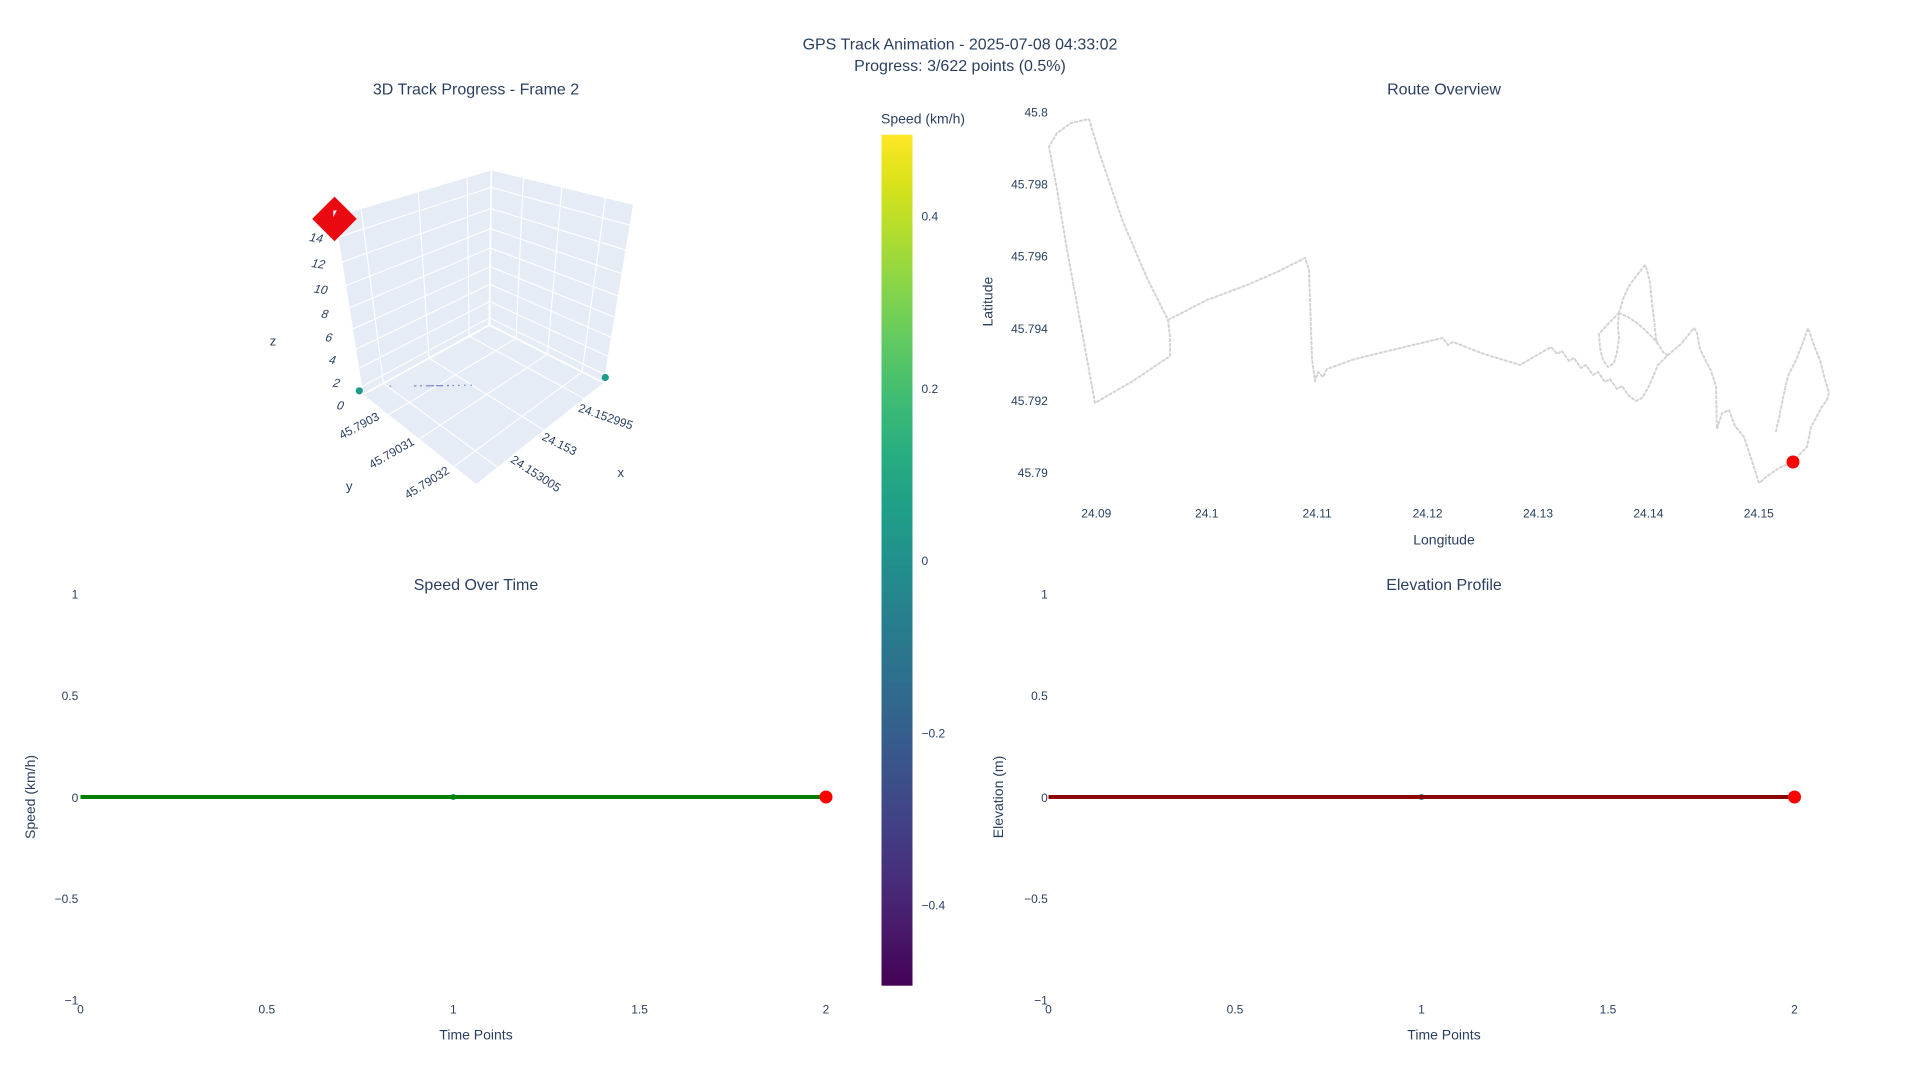  What do you see at coordinates (930, 389) in the screenshot?
I see `svg-text: 0.2` at bounding box center [930, 389].